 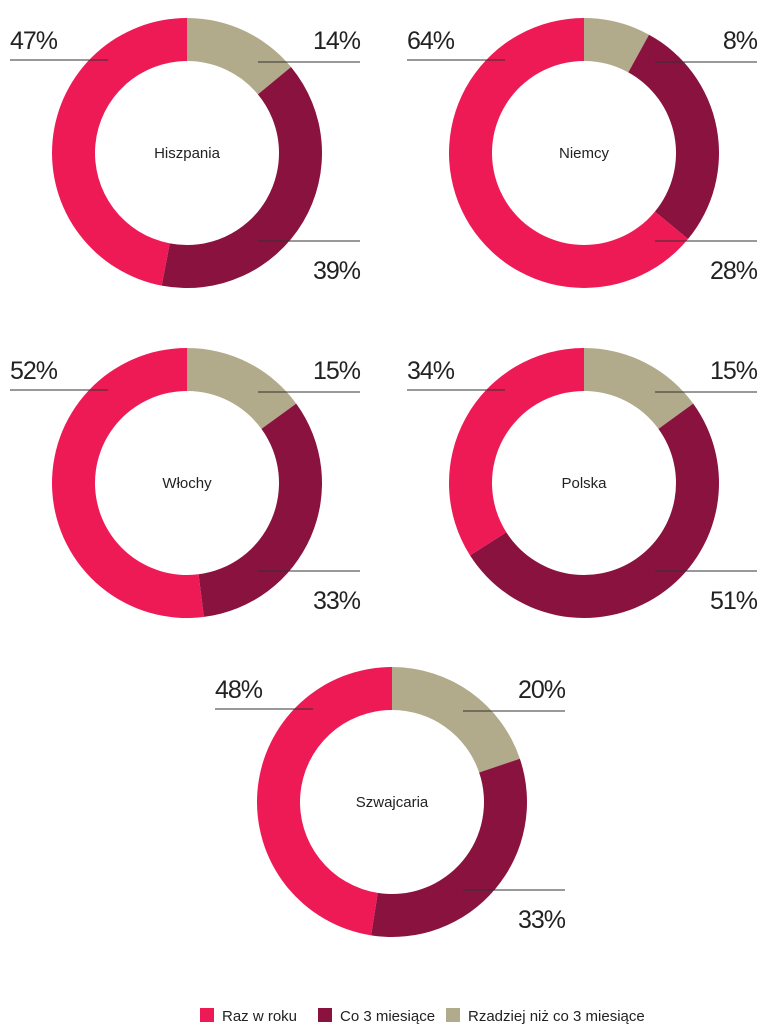 What do you see at coordinates (392, 802) in the screenshot?
I see `chart-title: Szwajcaria` at bounding box center [392, 802].